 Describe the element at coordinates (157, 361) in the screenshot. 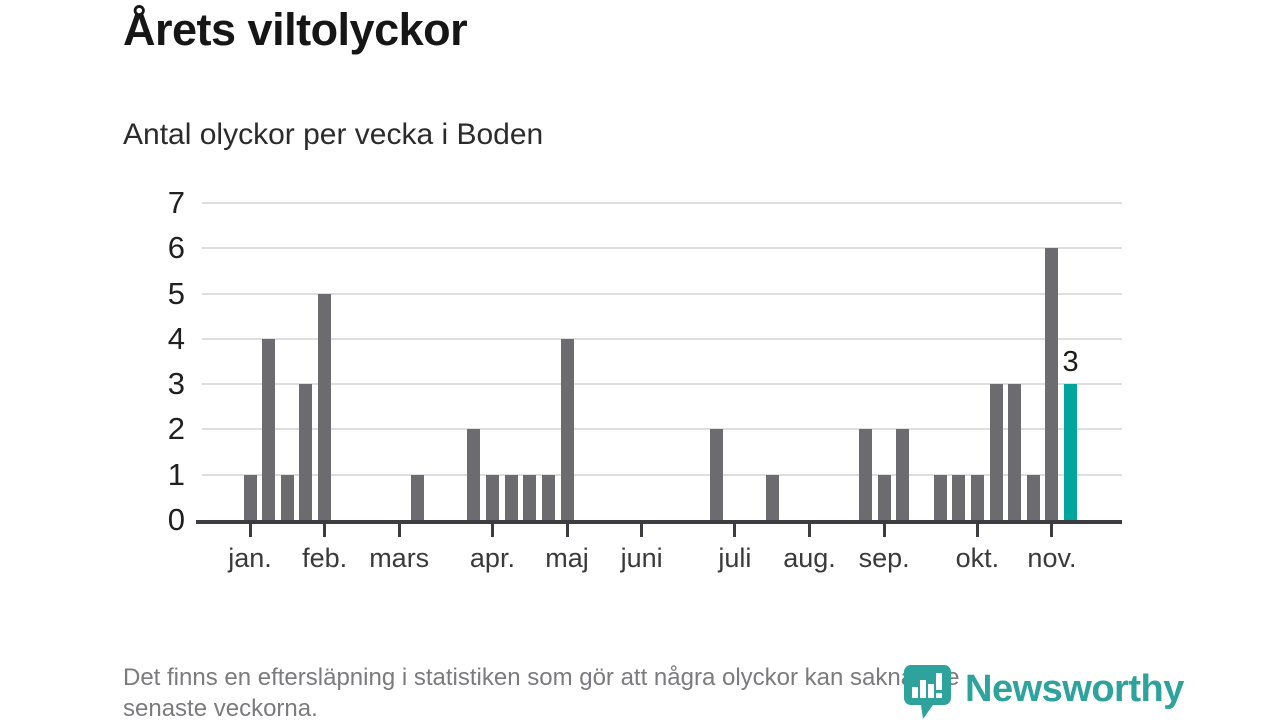

I see `y-axis-labels: 0 1 2 3 4 5 6 7` at that location.